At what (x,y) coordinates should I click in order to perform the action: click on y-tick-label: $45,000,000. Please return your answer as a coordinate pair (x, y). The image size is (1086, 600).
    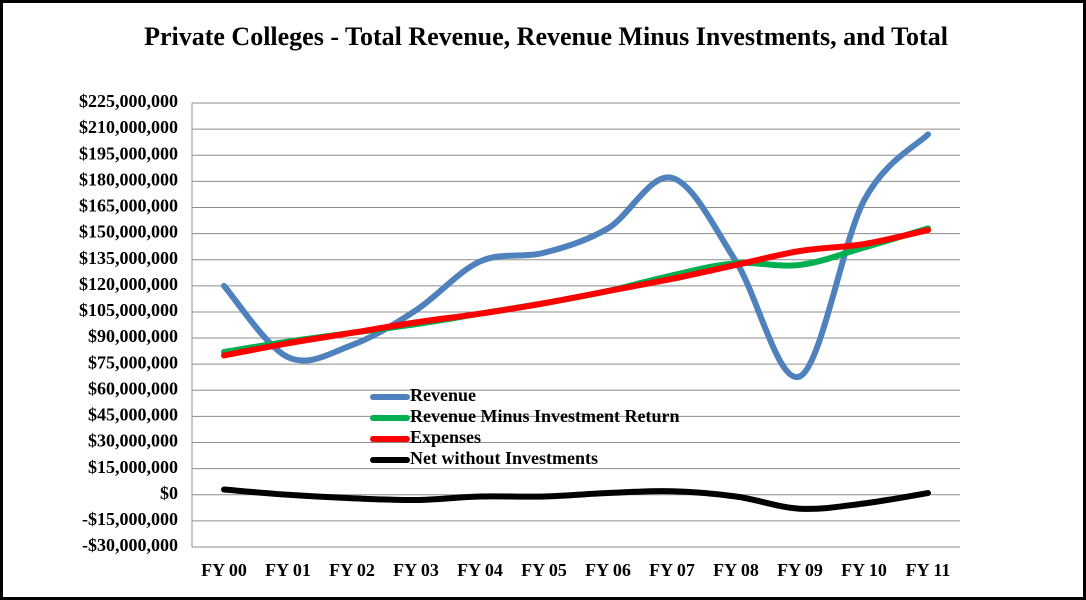
    Looking at the image, I should click on (133, 415).